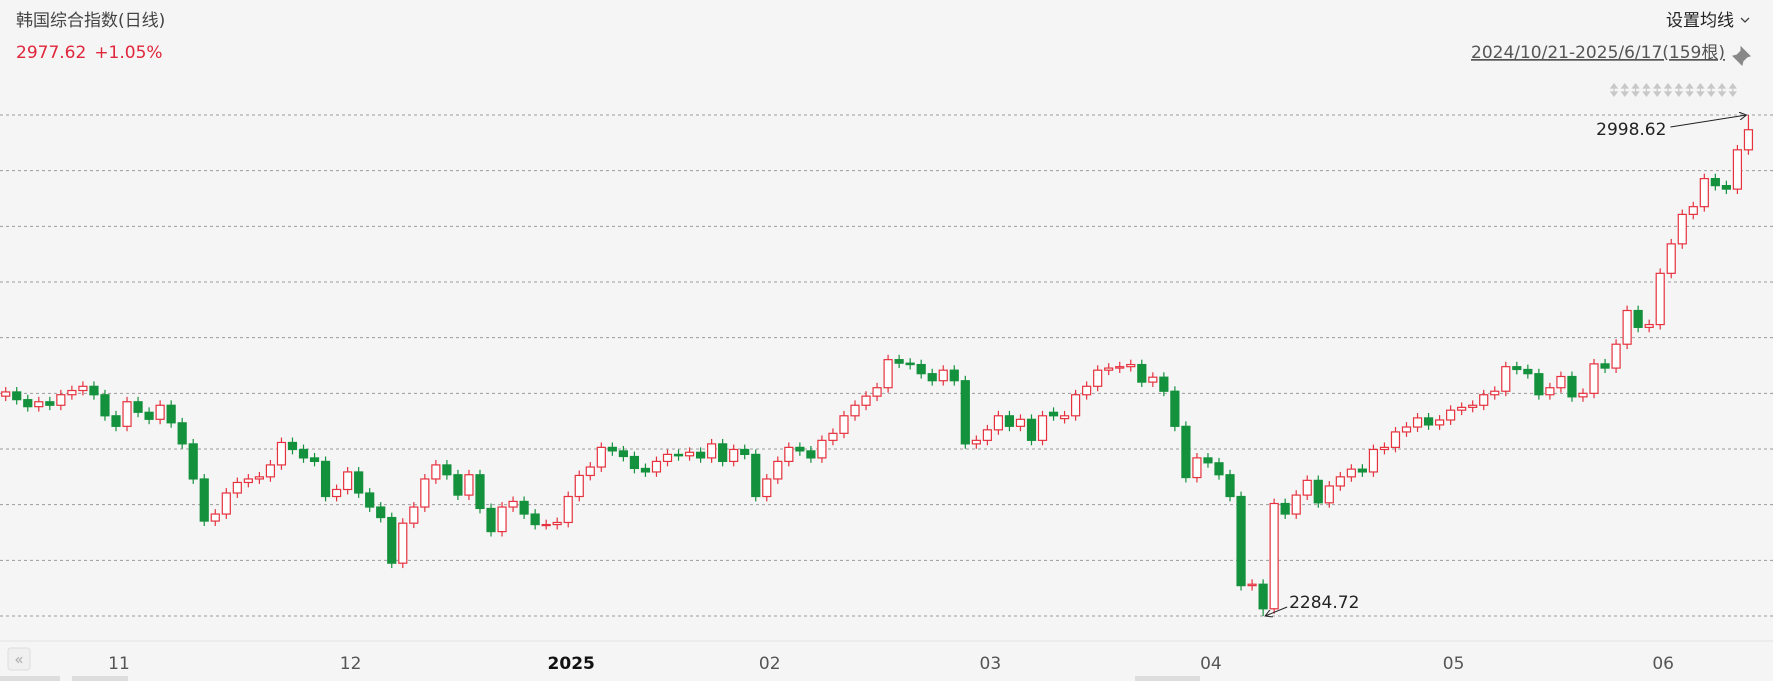 This screenshot has width=1773, height=681. Describe the element at coordinates (1324, 603) in the screenshot. I see `low-label: 2284.72` at that location.